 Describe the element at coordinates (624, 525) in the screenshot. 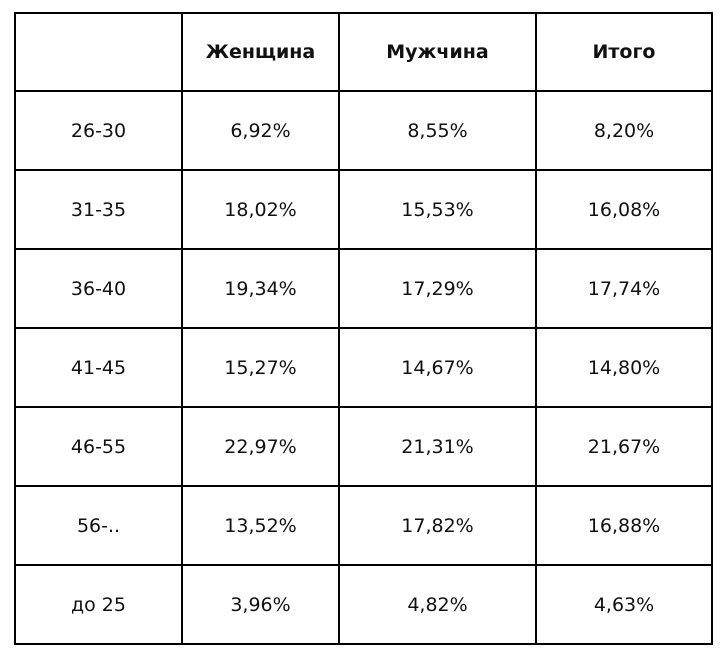

I see `cell: 16,88%` at that location.